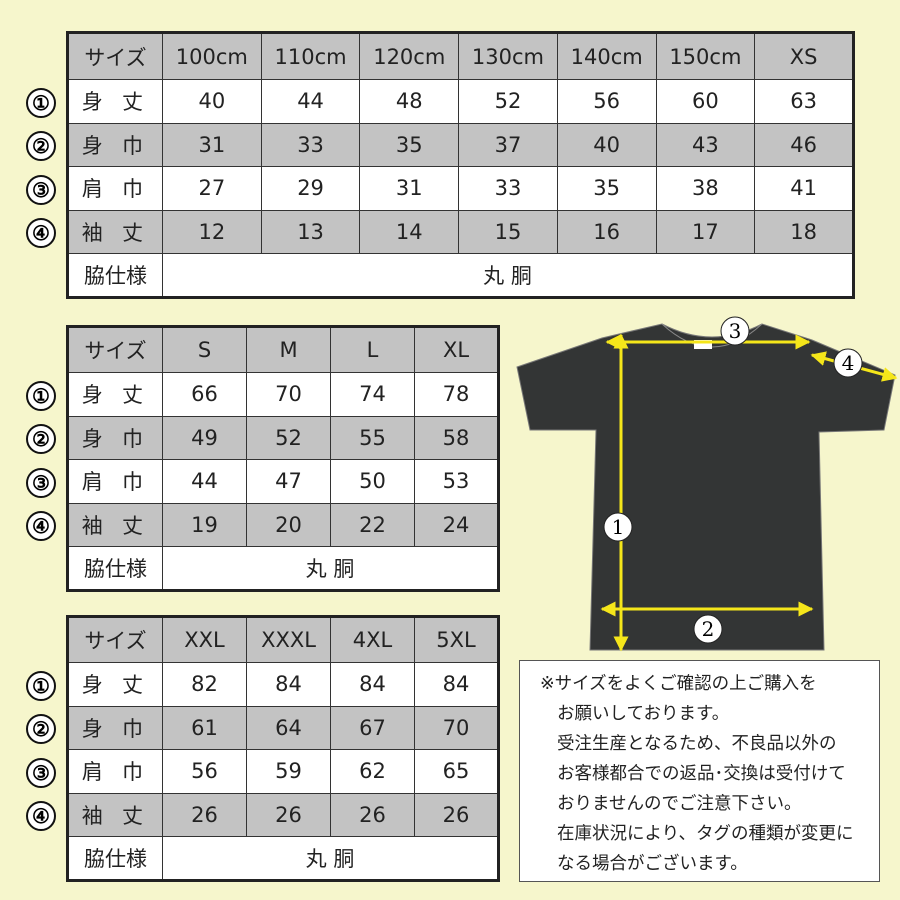  What do you see at coordinates (804, 188) in the screenshot?
I see `value-cell: 41` at bounding box center [804, 188].